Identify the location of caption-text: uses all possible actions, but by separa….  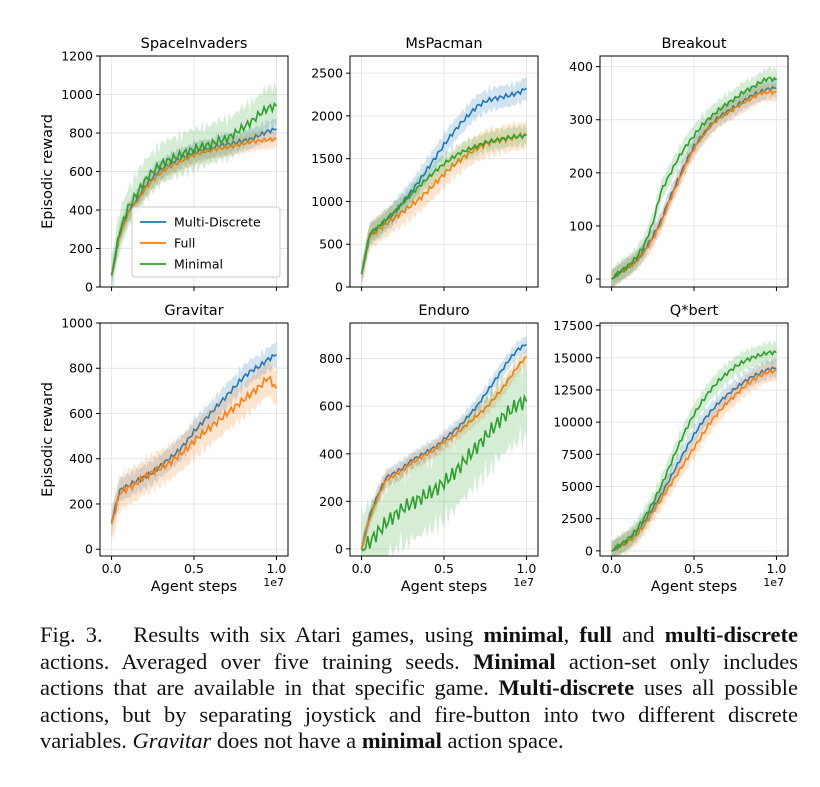
(419, 714).